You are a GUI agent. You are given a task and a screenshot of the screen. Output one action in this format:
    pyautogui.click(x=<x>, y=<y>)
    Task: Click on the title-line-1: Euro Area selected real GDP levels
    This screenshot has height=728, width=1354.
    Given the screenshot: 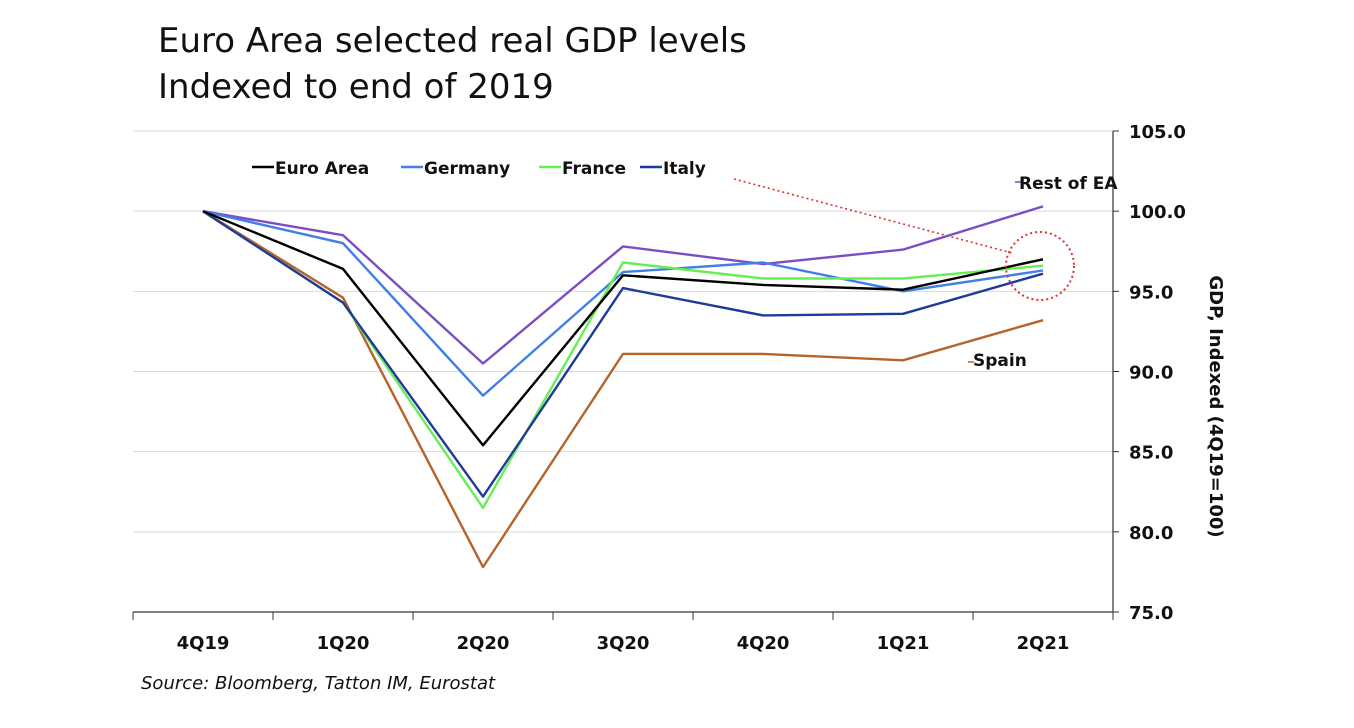 What is the action you would take?
    pyautogui.click(x=452, y=41)
    